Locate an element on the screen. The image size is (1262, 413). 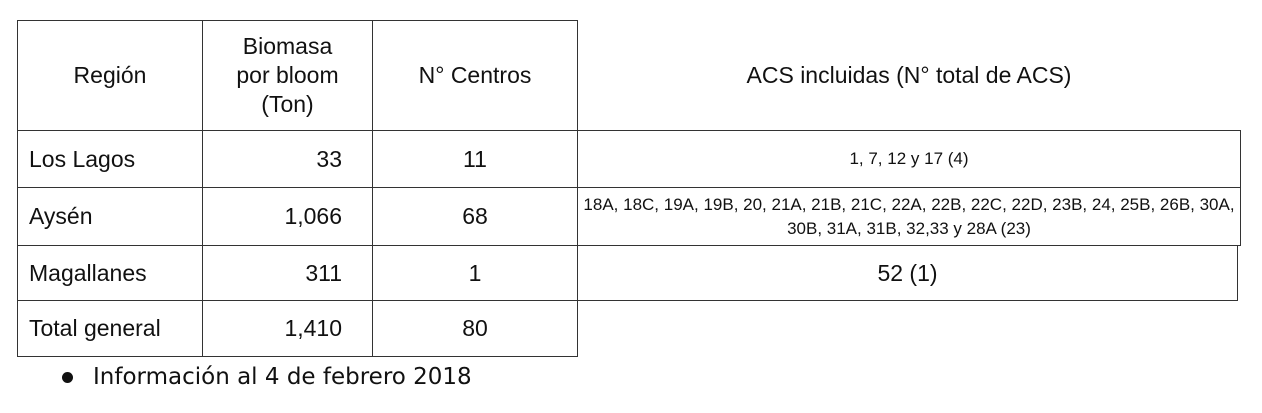
table-cell-text: Los Lagos is located at coordinates (82, 158).